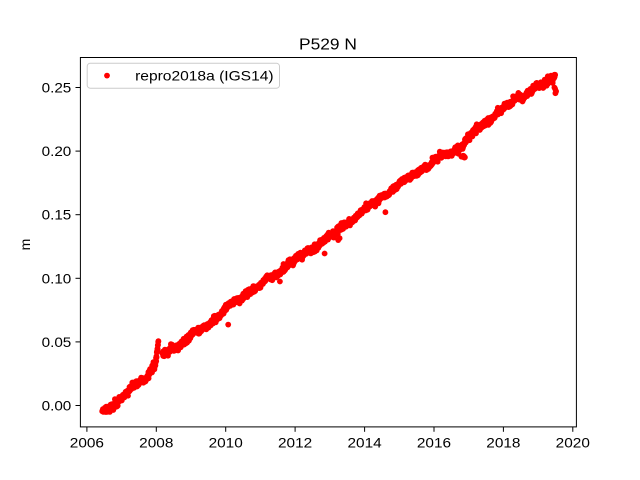  Describe the element at coordinates (57, 406) in the screenshot. I see `svg-text: 0.00` at that location.